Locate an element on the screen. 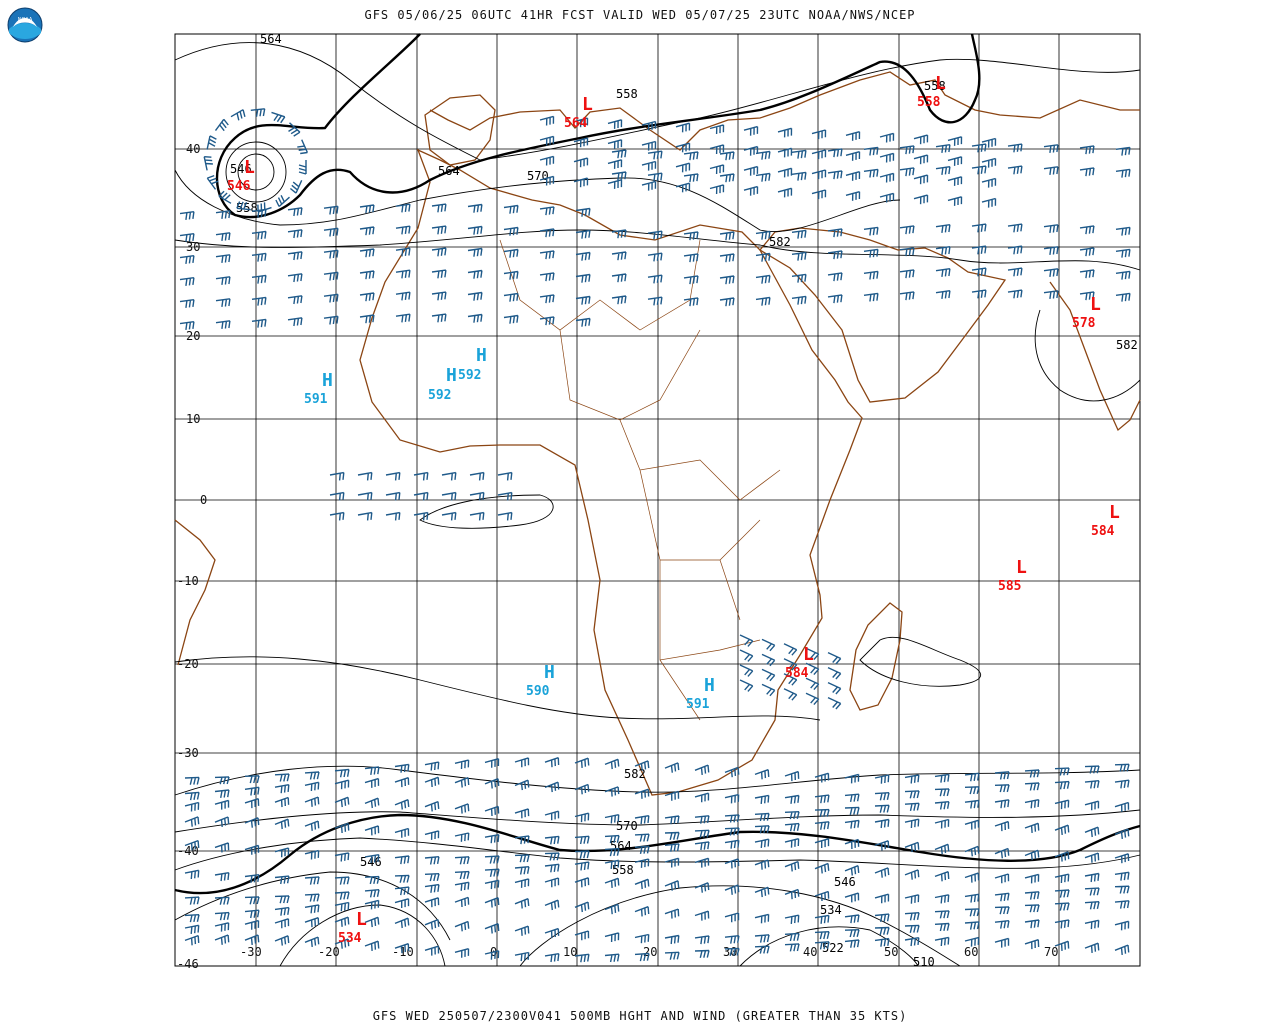  low-value: 546 is located at coordinates (239, 186).